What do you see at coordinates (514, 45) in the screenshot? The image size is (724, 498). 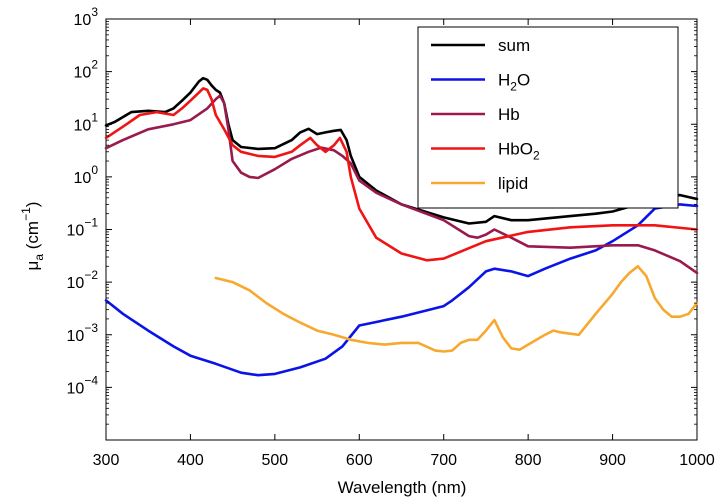 I see `legend-label-sum: sum` at bounding box center [514, 45].